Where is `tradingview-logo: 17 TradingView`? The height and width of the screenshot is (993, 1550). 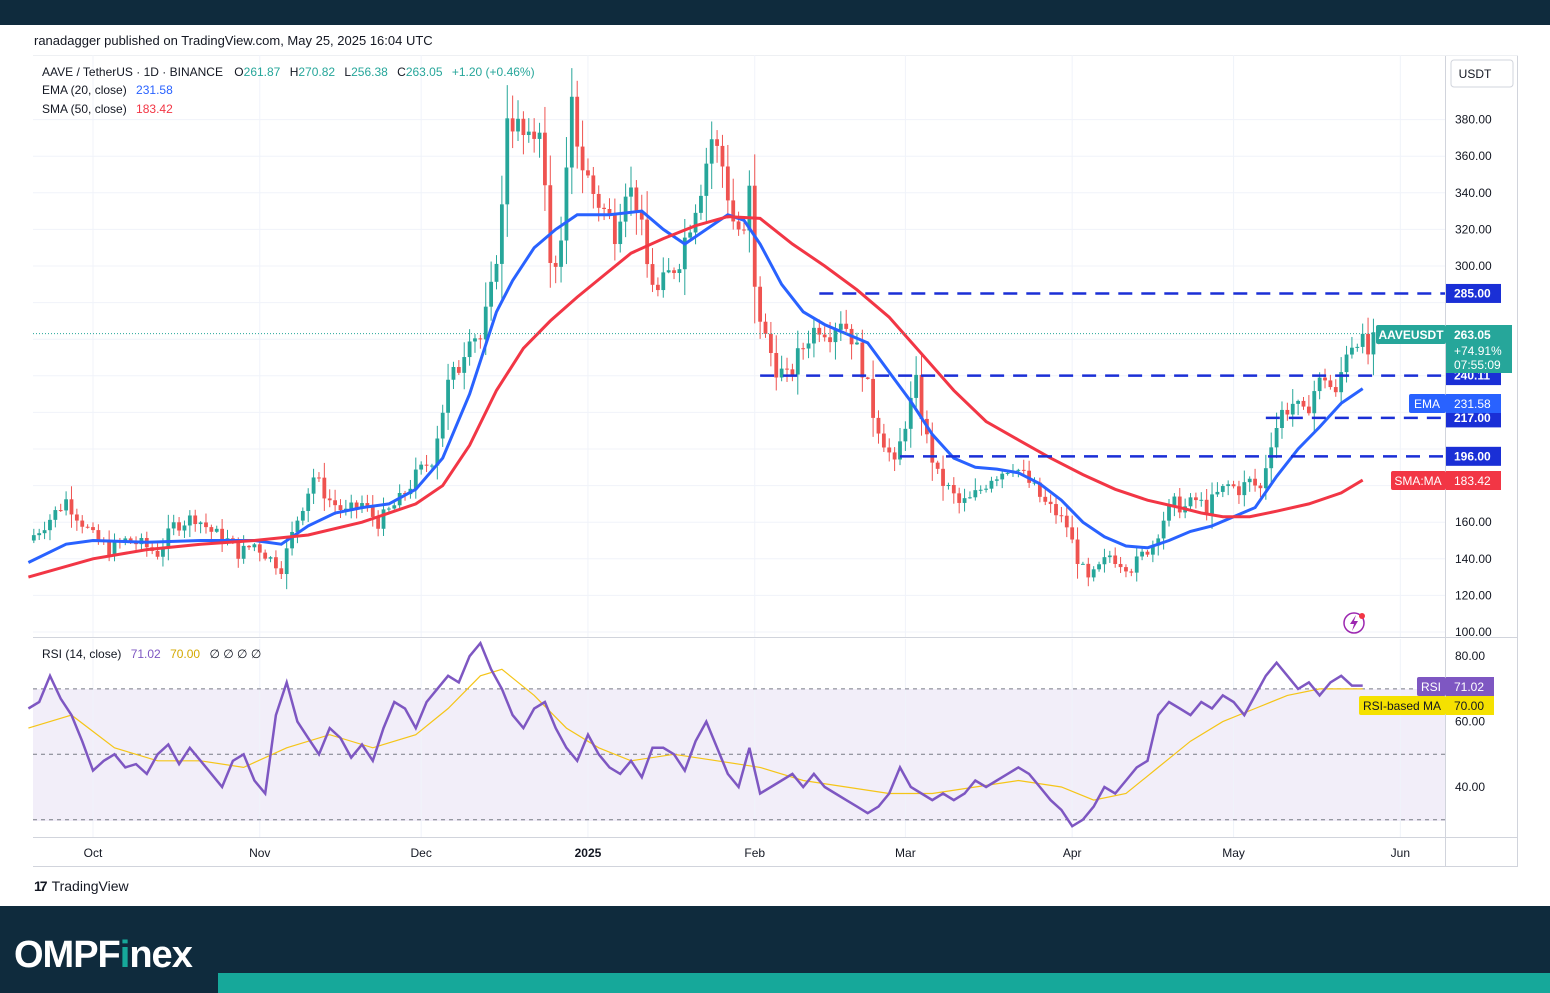 tradingview-logo: 17 TradingView is located at coordinates (81, 886).